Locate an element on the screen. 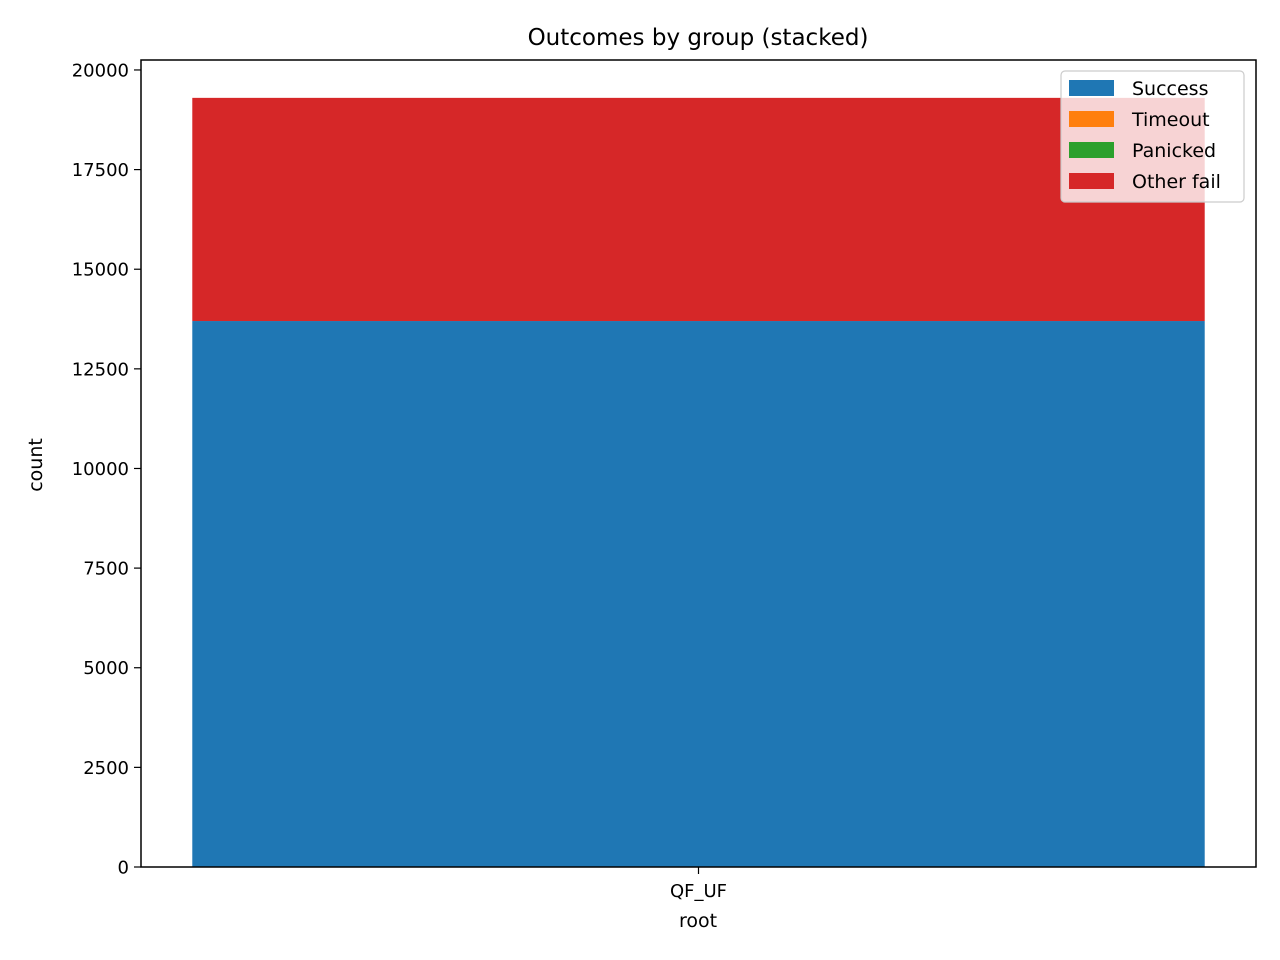  y-tick-label-1: 2500 is located at coordinates (106, 768).